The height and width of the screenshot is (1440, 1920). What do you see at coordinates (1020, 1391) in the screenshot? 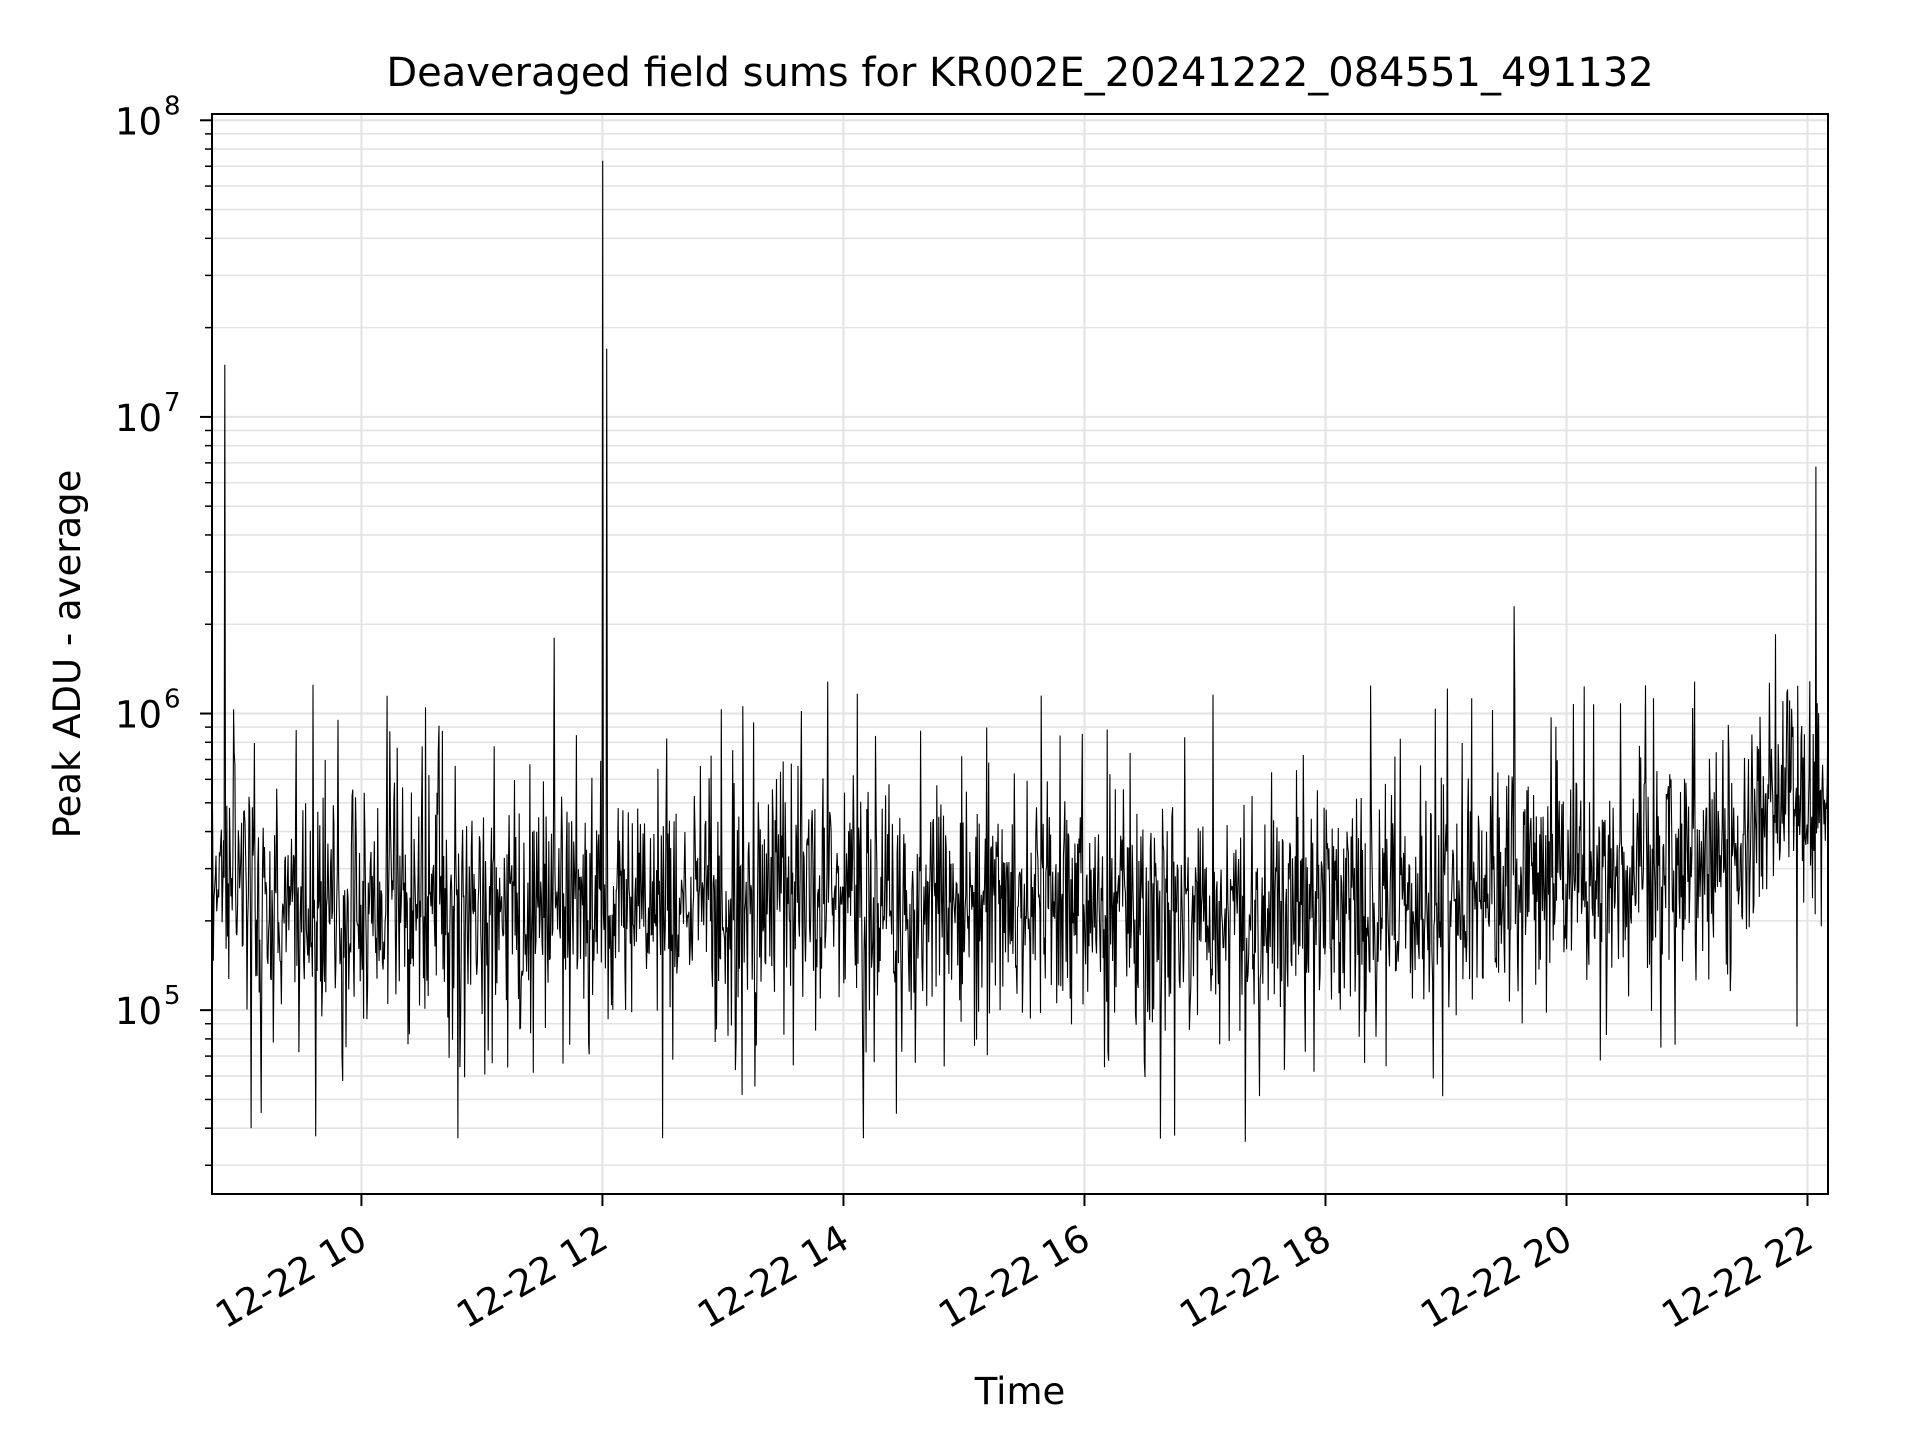
I see `x-axis-title: Time` at bounding box center [1020, 1391].